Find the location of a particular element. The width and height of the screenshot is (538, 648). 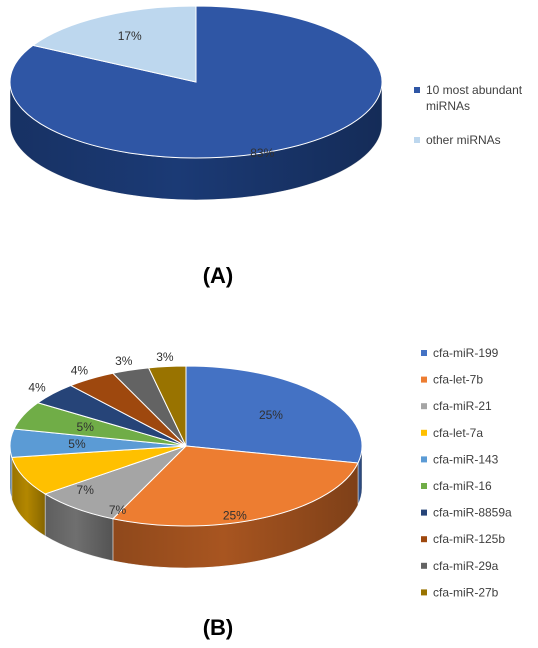

chart-a-data-label-0: 83% is located at coordinates (262, 153).